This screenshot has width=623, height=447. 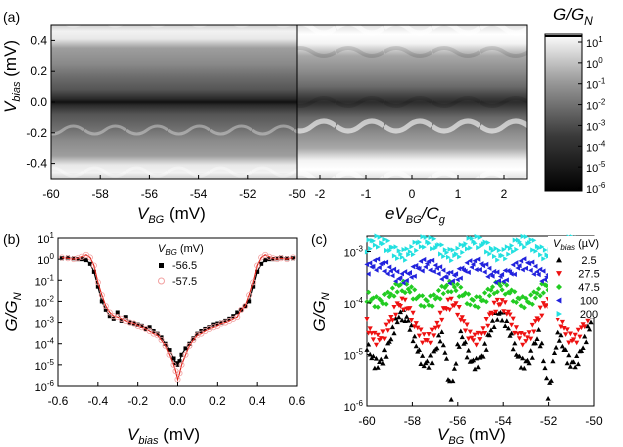 What do you see at coordinates (45, 323) in the screenshot?
I see `panel-b-ytick-label: 10-3` at bounding box center [45, 323].